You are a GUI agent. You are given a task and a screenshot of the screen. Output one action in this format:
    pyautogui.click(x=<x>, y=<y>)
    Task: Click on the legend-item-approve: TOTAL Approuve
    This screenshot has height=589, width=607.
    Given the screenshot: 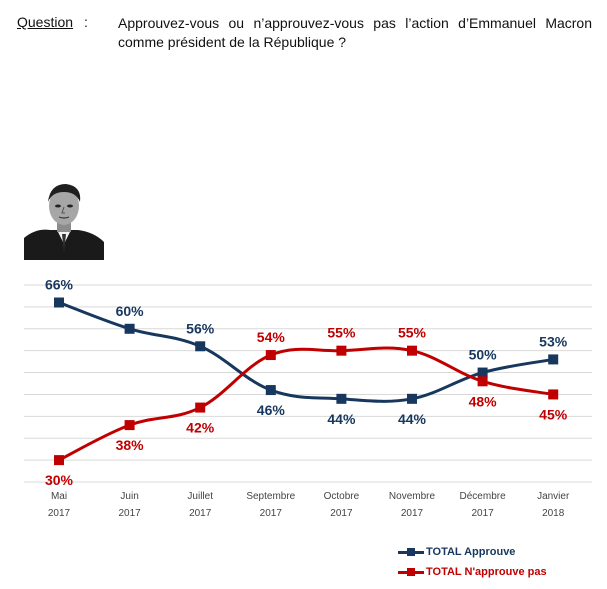 What is the action you would take?
    pyautogui.click(x=472, y=552)
    